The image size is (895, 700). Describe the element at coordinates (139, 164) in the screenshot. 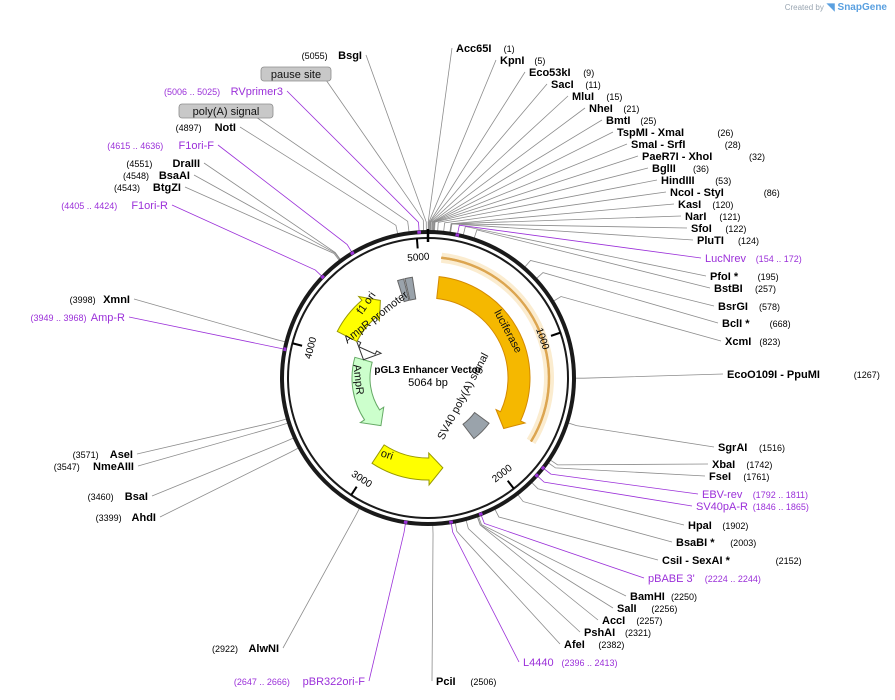

I see `site-position: (4551)` at that location.